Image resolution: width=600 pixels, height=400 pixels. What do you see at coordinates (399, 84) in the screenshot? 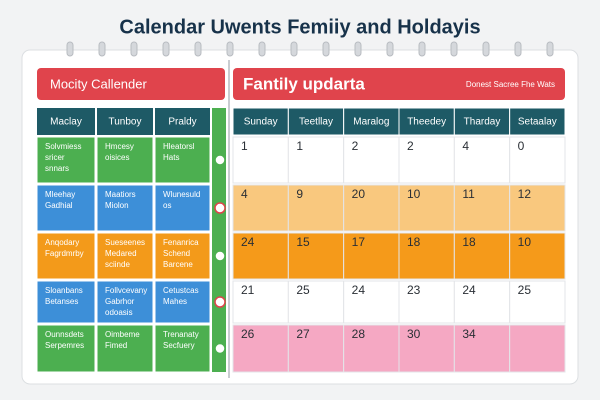
I see `right-header-bar` at bounding box center [399, 84].